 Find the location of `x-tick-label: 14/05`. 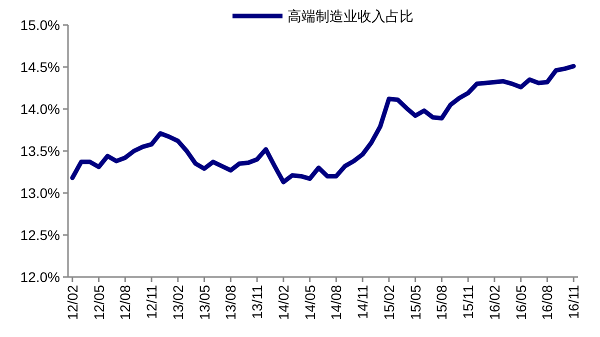

x-tick-label: 14/05 is located at coordinates (310, 302).